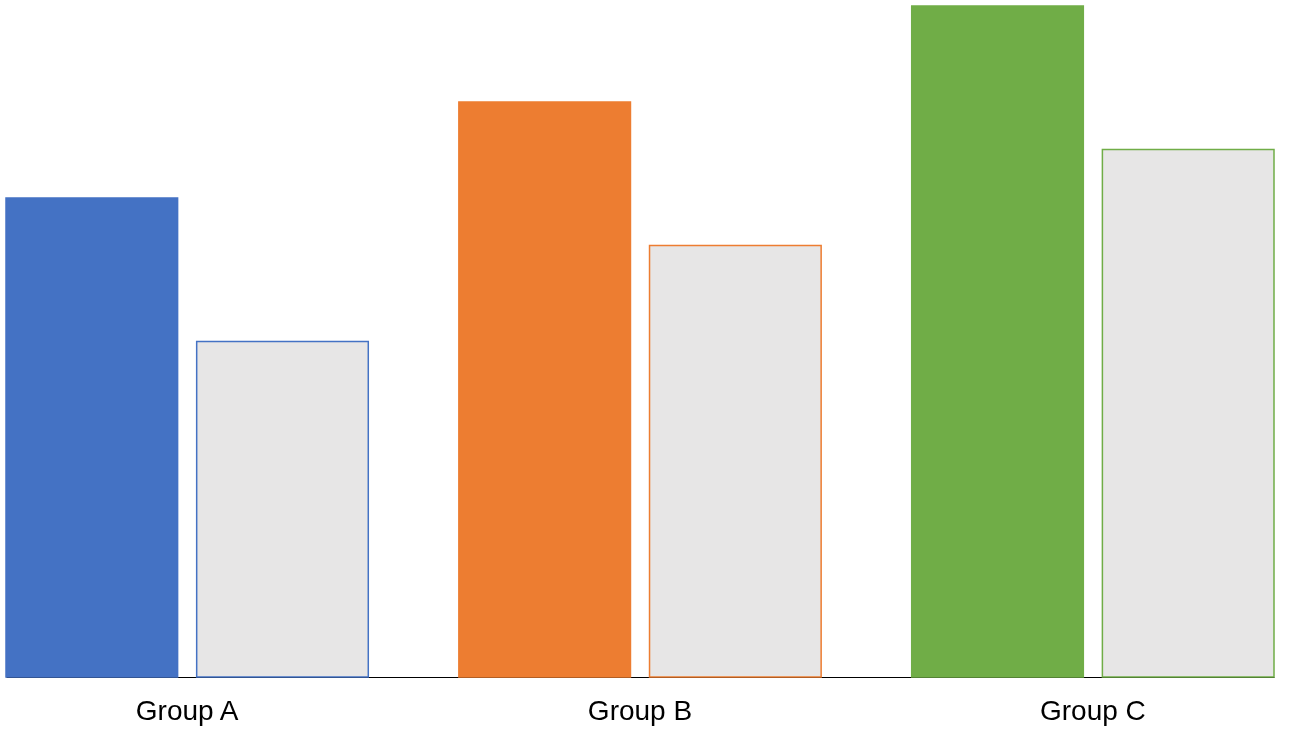 This screenshot has height=748, width=1304. What do you see at coordinates (187, 710) in the screenshot?
I see `x-tick-label: Group A` at bounding box center [187, 710].